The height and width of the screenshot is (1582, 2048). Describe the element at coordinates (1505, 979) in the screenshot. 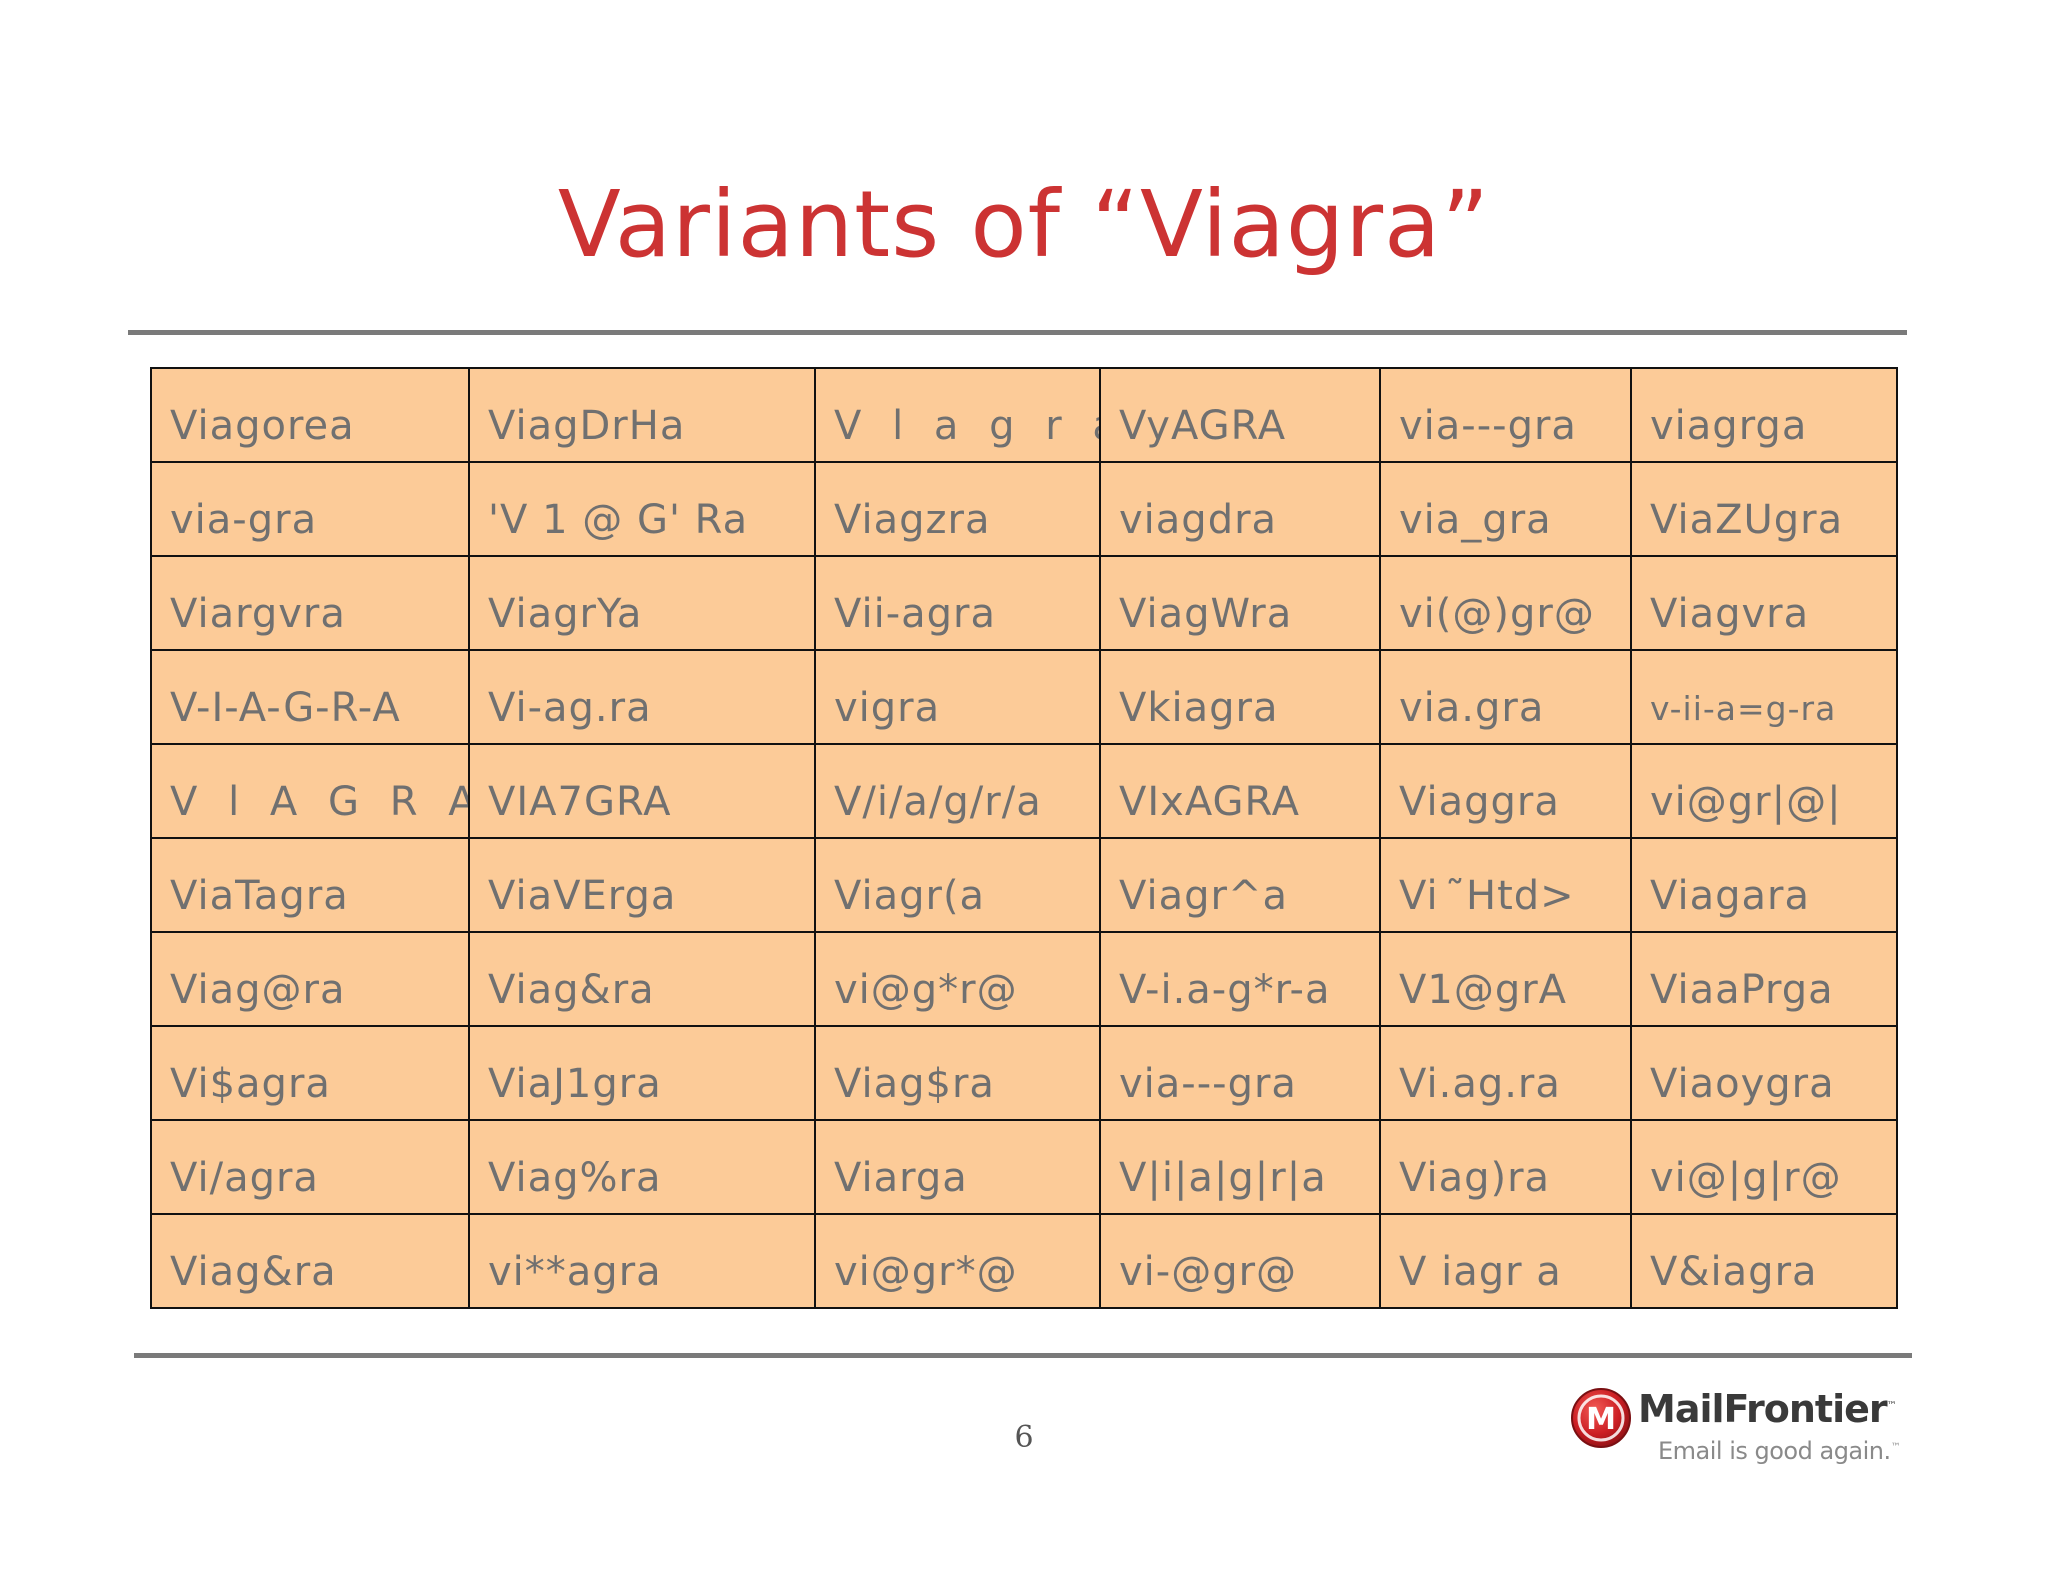

I see `table-cell: V1@grA` at that location.